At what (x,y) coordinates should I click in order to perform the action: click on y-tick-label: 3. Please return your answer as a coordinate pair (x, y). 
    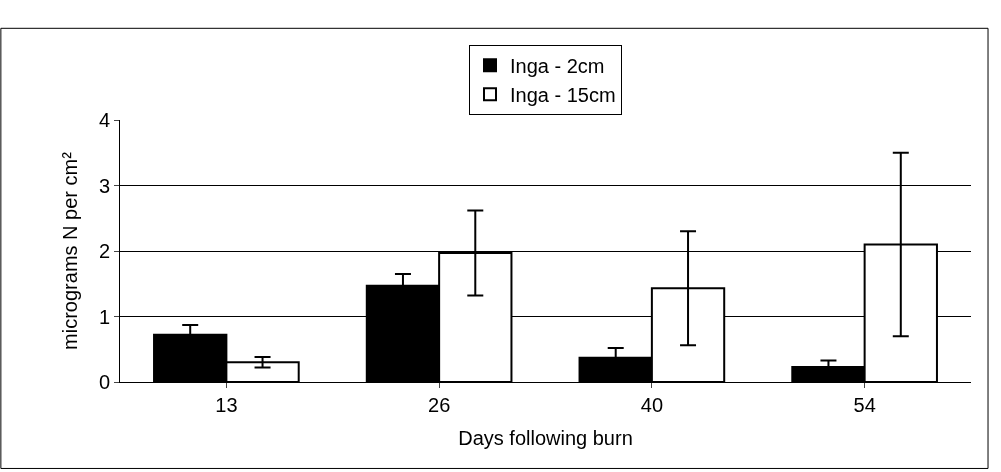
    Looking at the image, I should click on (104, 185).